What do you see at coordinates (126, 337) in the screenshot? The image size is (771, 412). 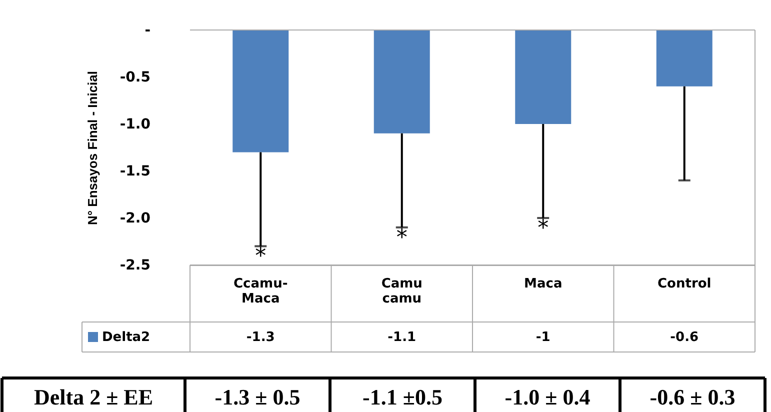 I see `legend-label: Delta2` at bounding box center [126, 337].